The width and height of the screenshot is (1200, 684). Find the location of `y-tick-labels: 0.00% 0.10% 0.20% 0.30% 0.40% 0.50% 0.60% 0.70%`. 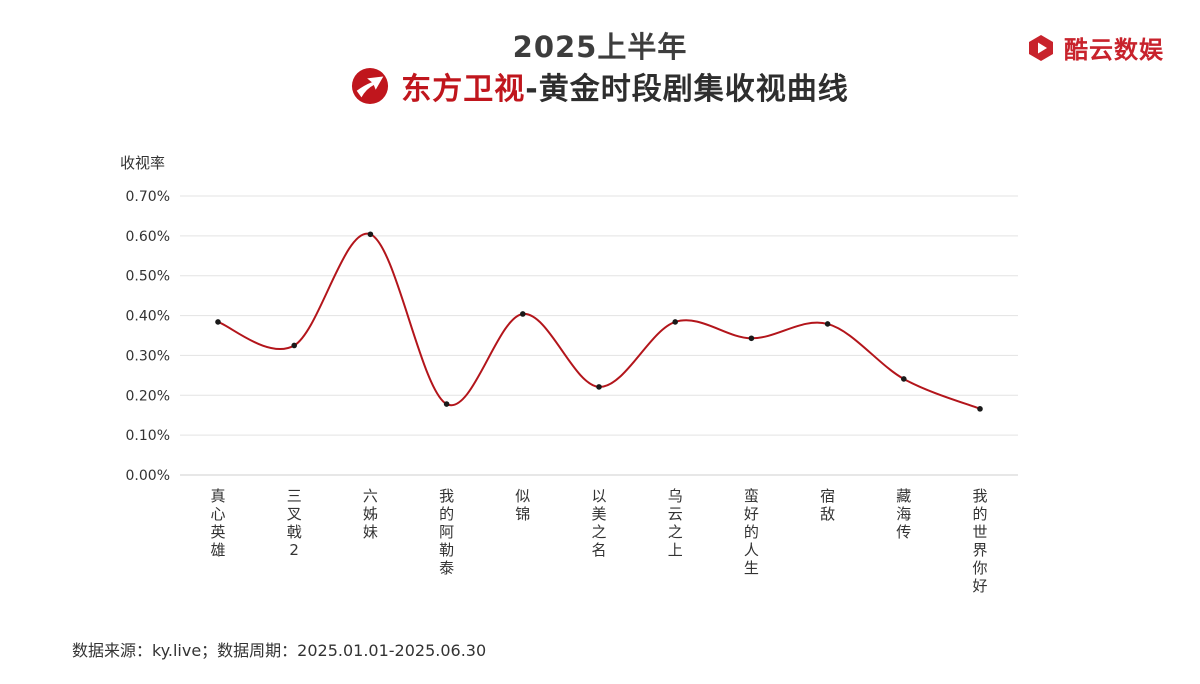

y-tick-labels: 0.00% 0.10% 0.20% 0.30% 0.40% 0.50% 0.60% 0.70% is located at coordinates (148, 336).